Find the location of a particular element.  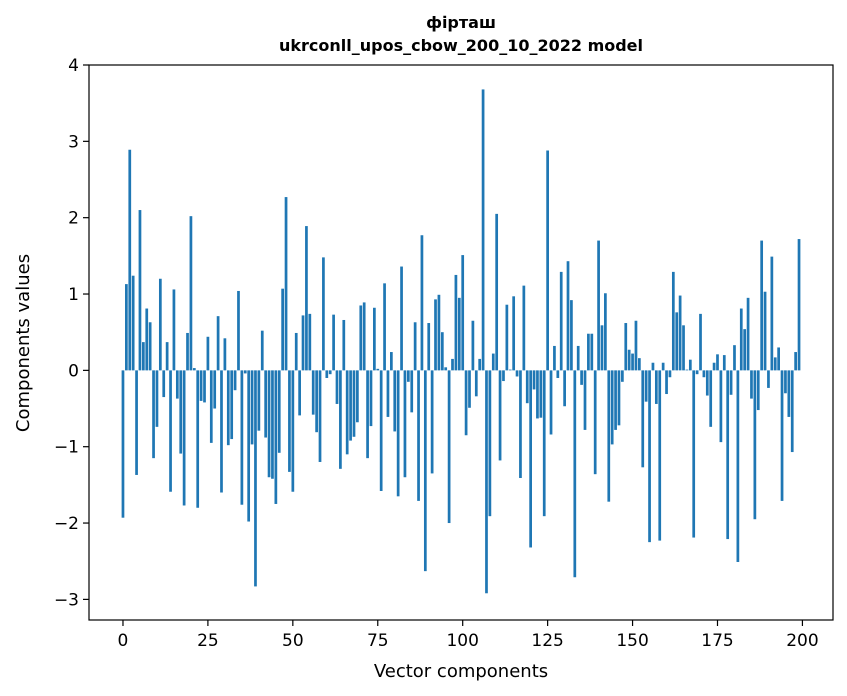

y-tick-label: 2 is located at coordinates (73, 219).